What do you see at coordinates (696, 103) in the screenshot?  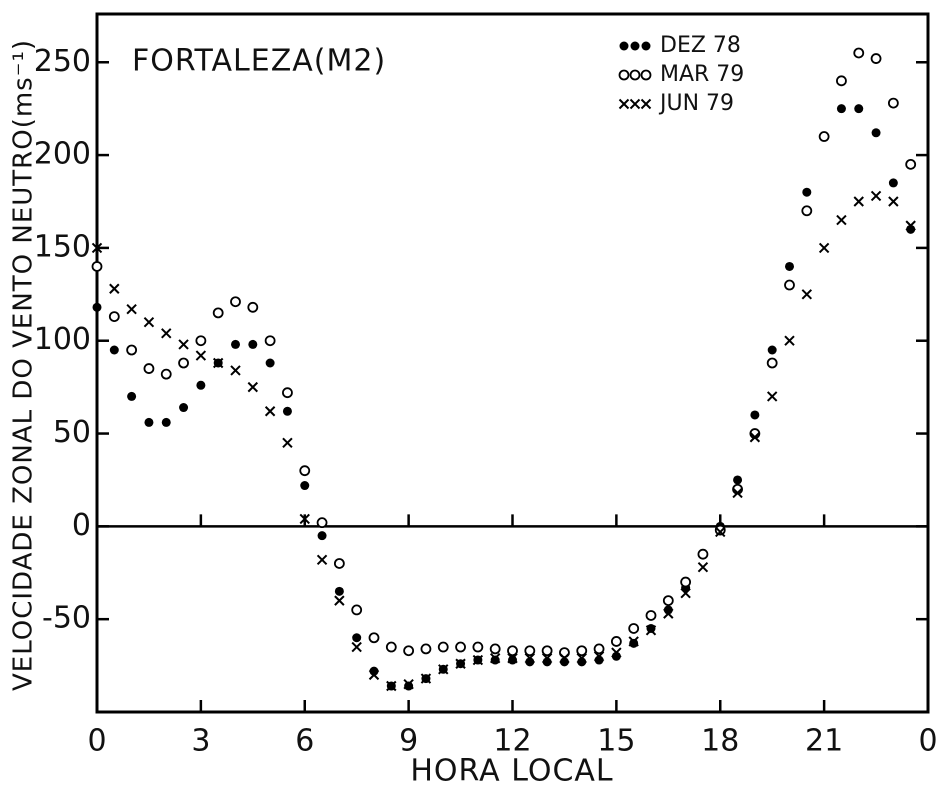 I see `legend-label: JUN 79` at bounding box center [696, 103].